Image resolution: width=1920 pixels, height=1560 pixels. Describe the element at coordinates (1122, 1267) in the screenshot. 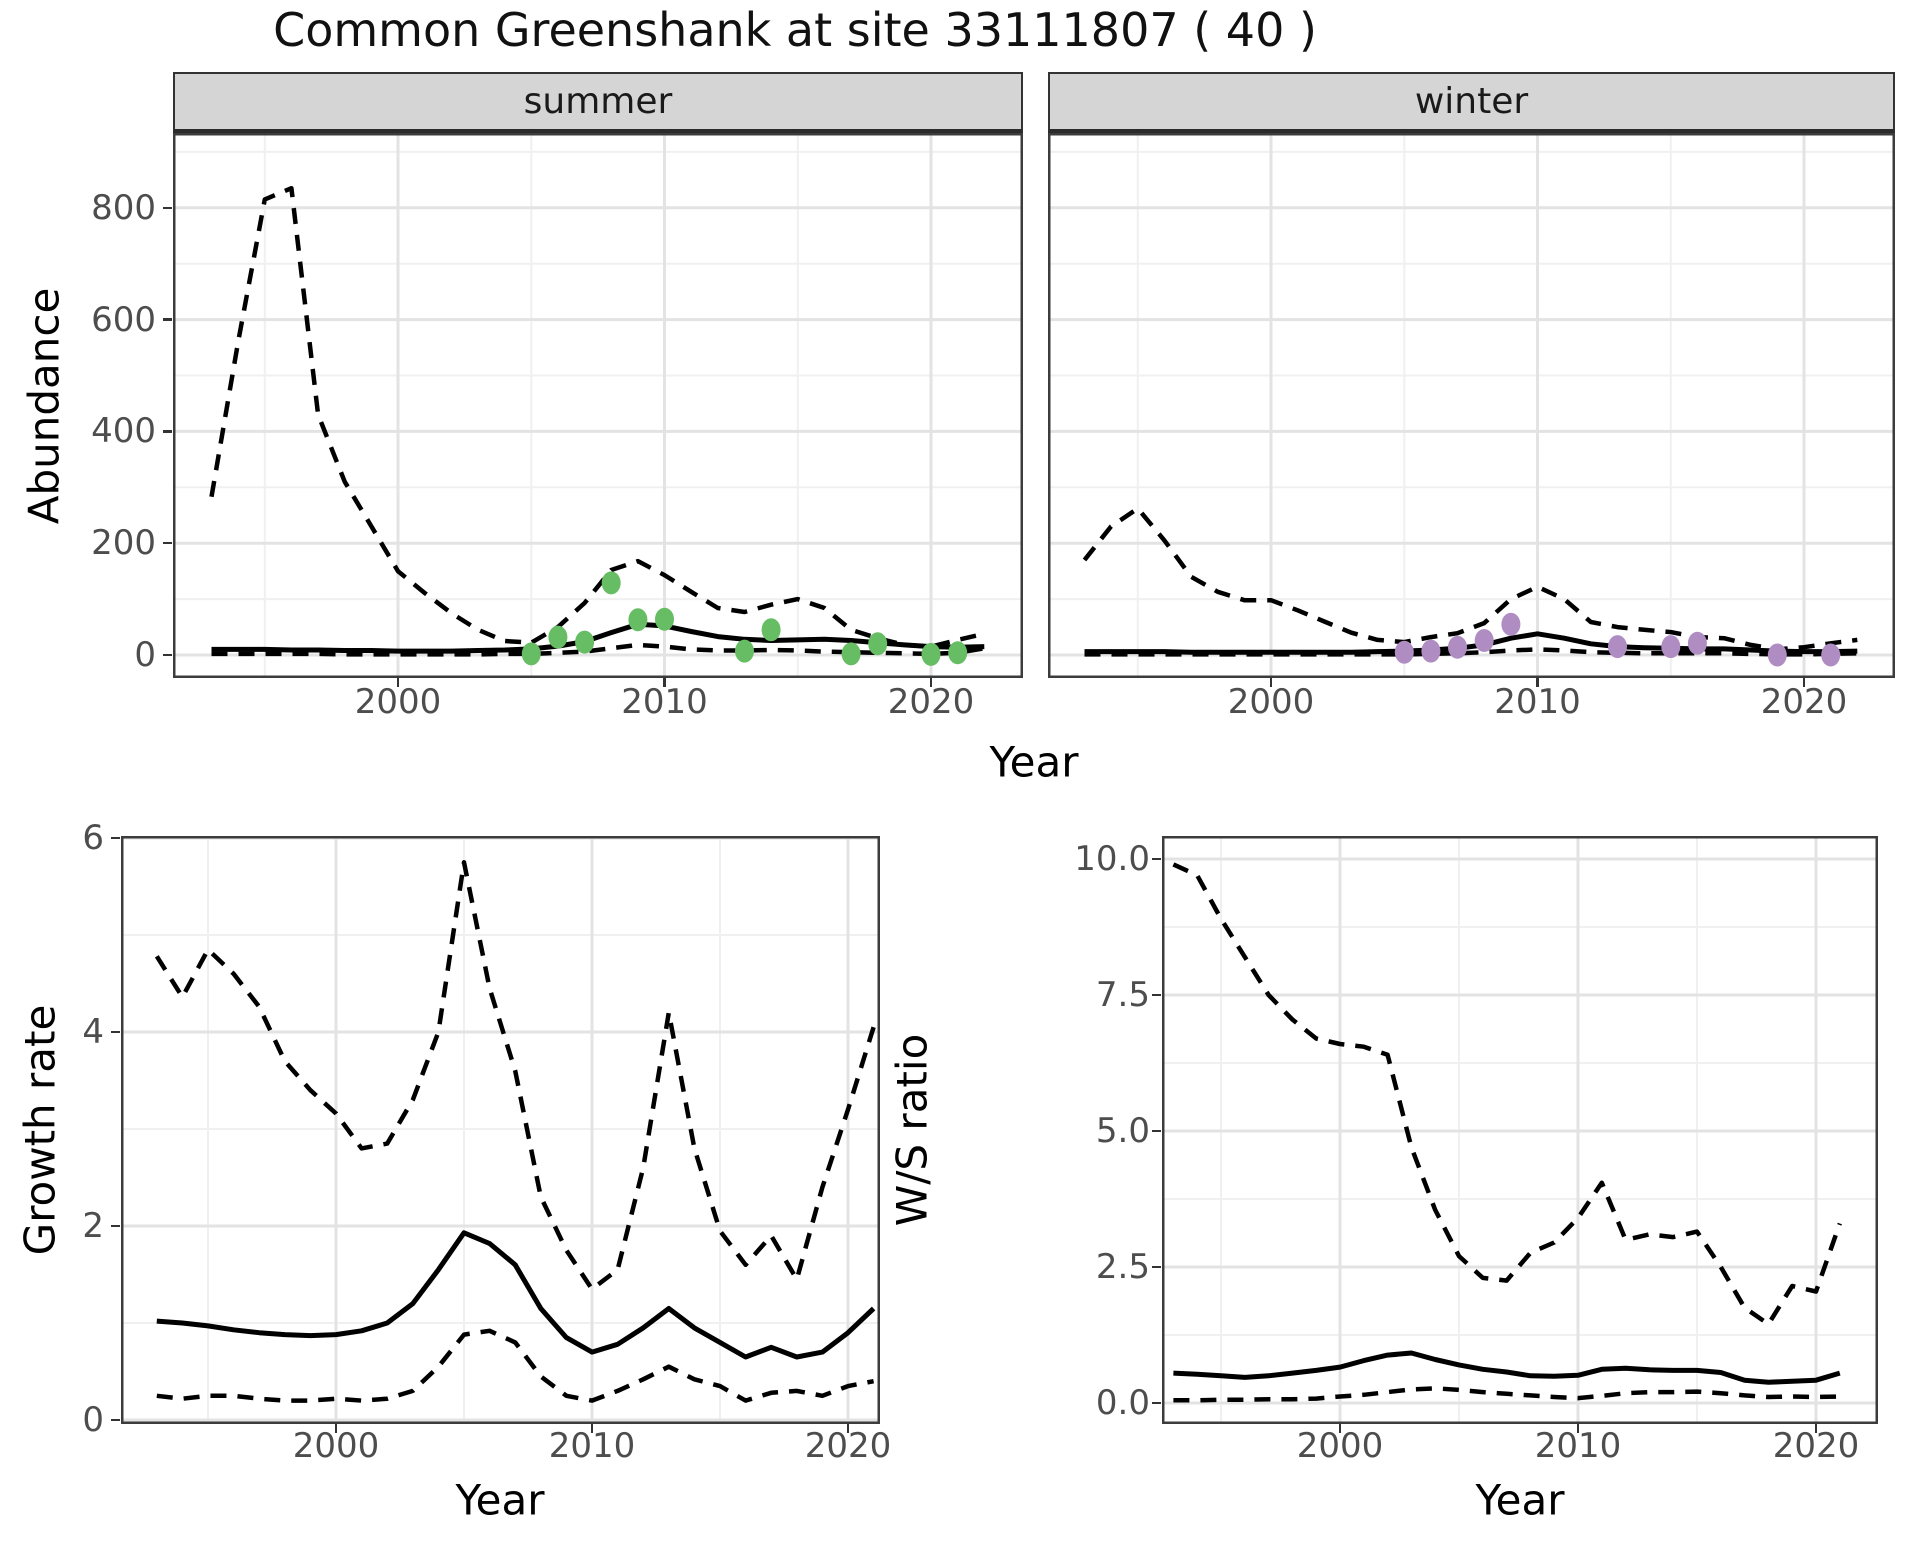

I see `y-axis-tick-label: 2.5` at that location.